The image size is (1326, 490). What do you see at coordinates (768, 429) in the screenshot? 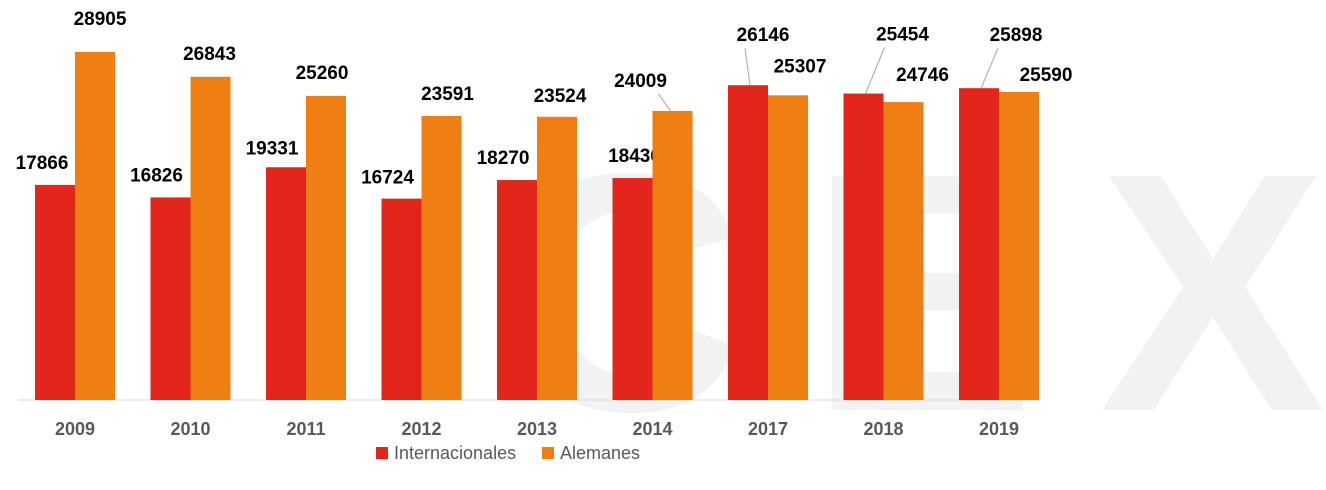
I see `x-tick-label: 2017` at bounding box center [768, 429].